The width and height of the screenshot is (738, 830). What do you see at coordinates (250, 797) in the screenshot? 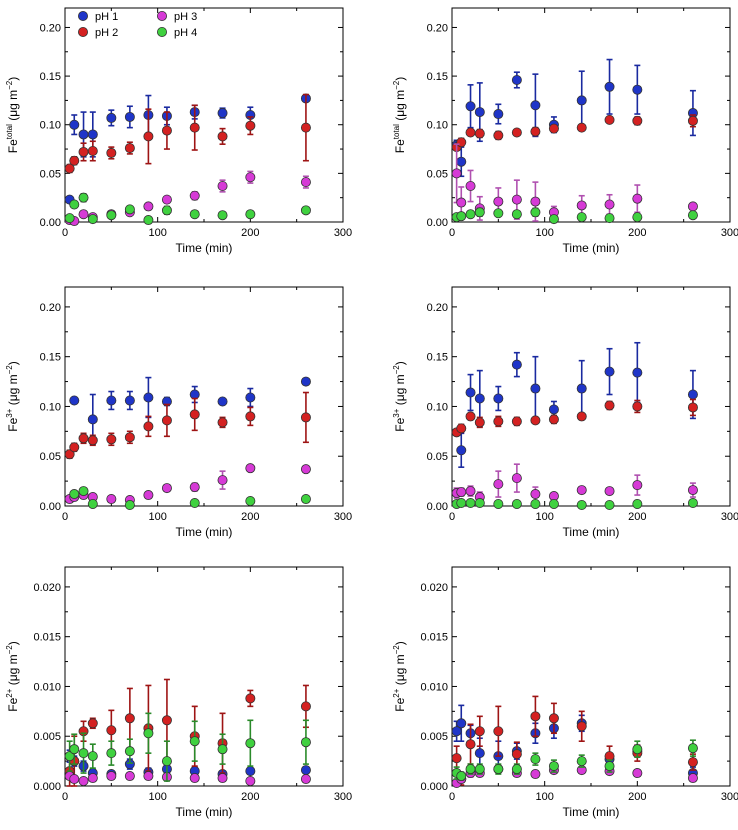
I see `x-tick-label: 200` at bounding box center [250, 797].